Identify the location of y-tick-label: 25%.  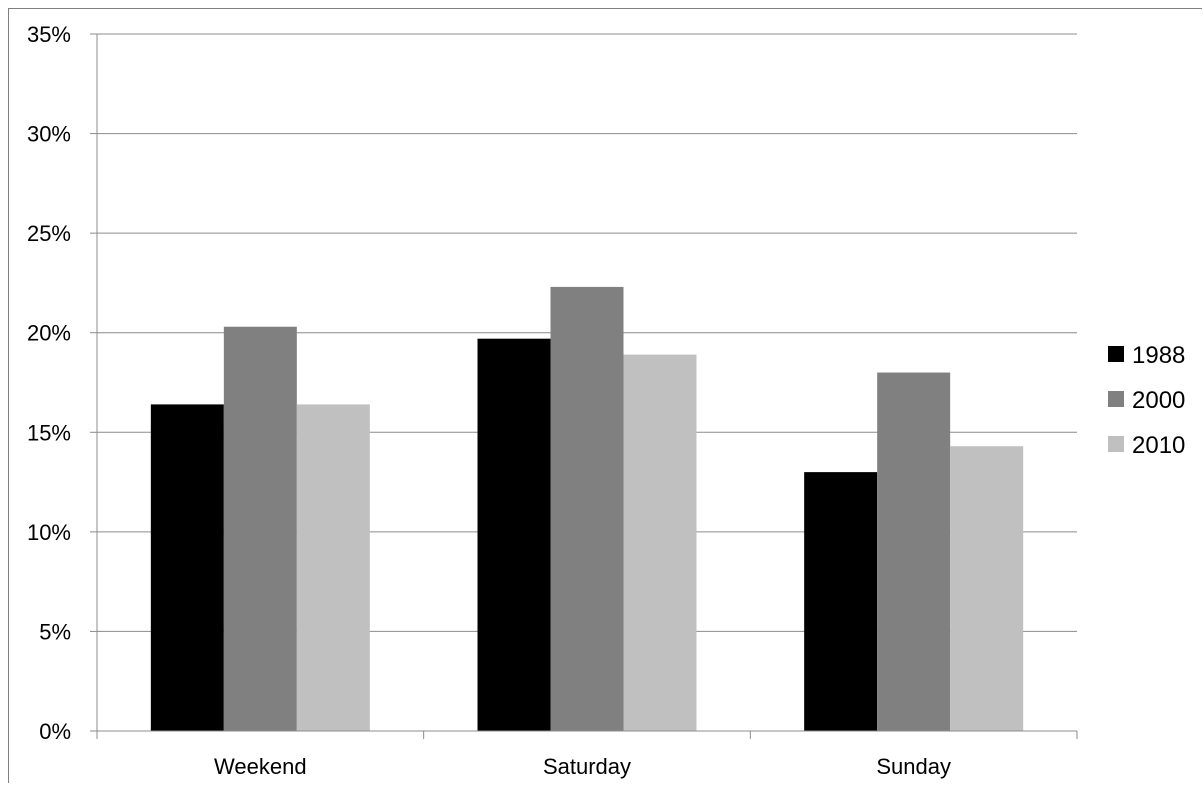
(49, 233).